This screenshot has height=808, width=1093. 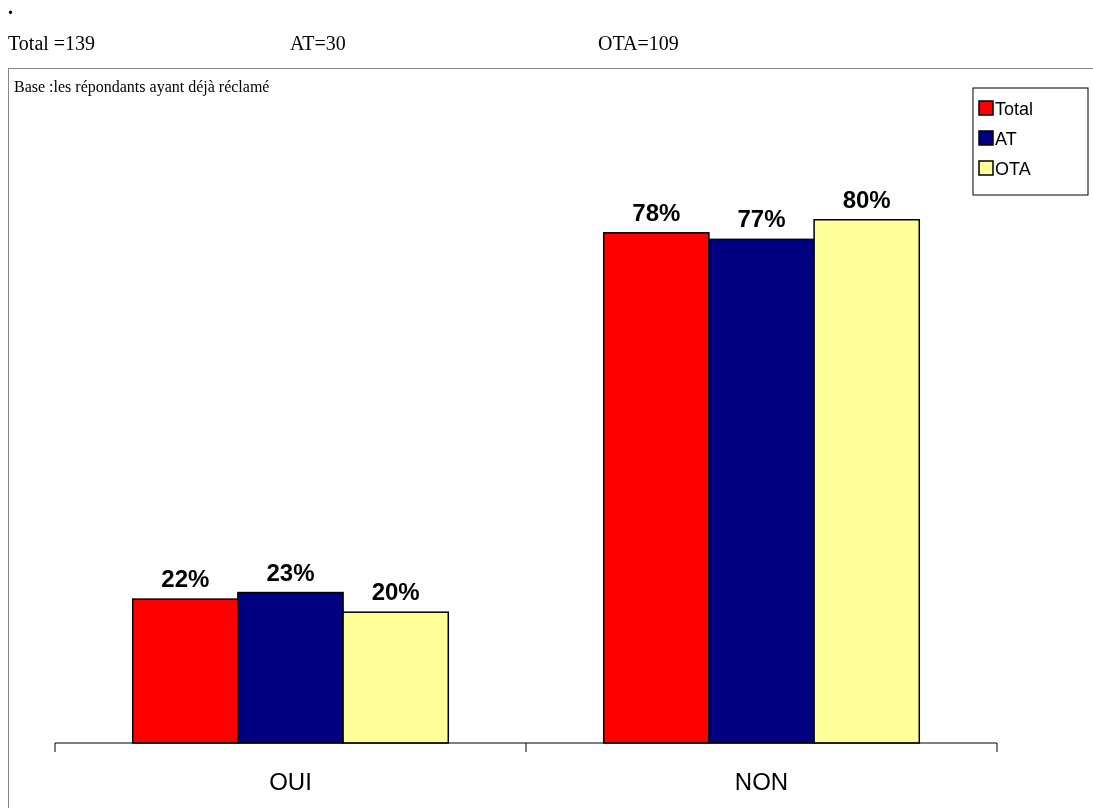 I want to click on x-tick-label: NON, so click(x=761, y=781).